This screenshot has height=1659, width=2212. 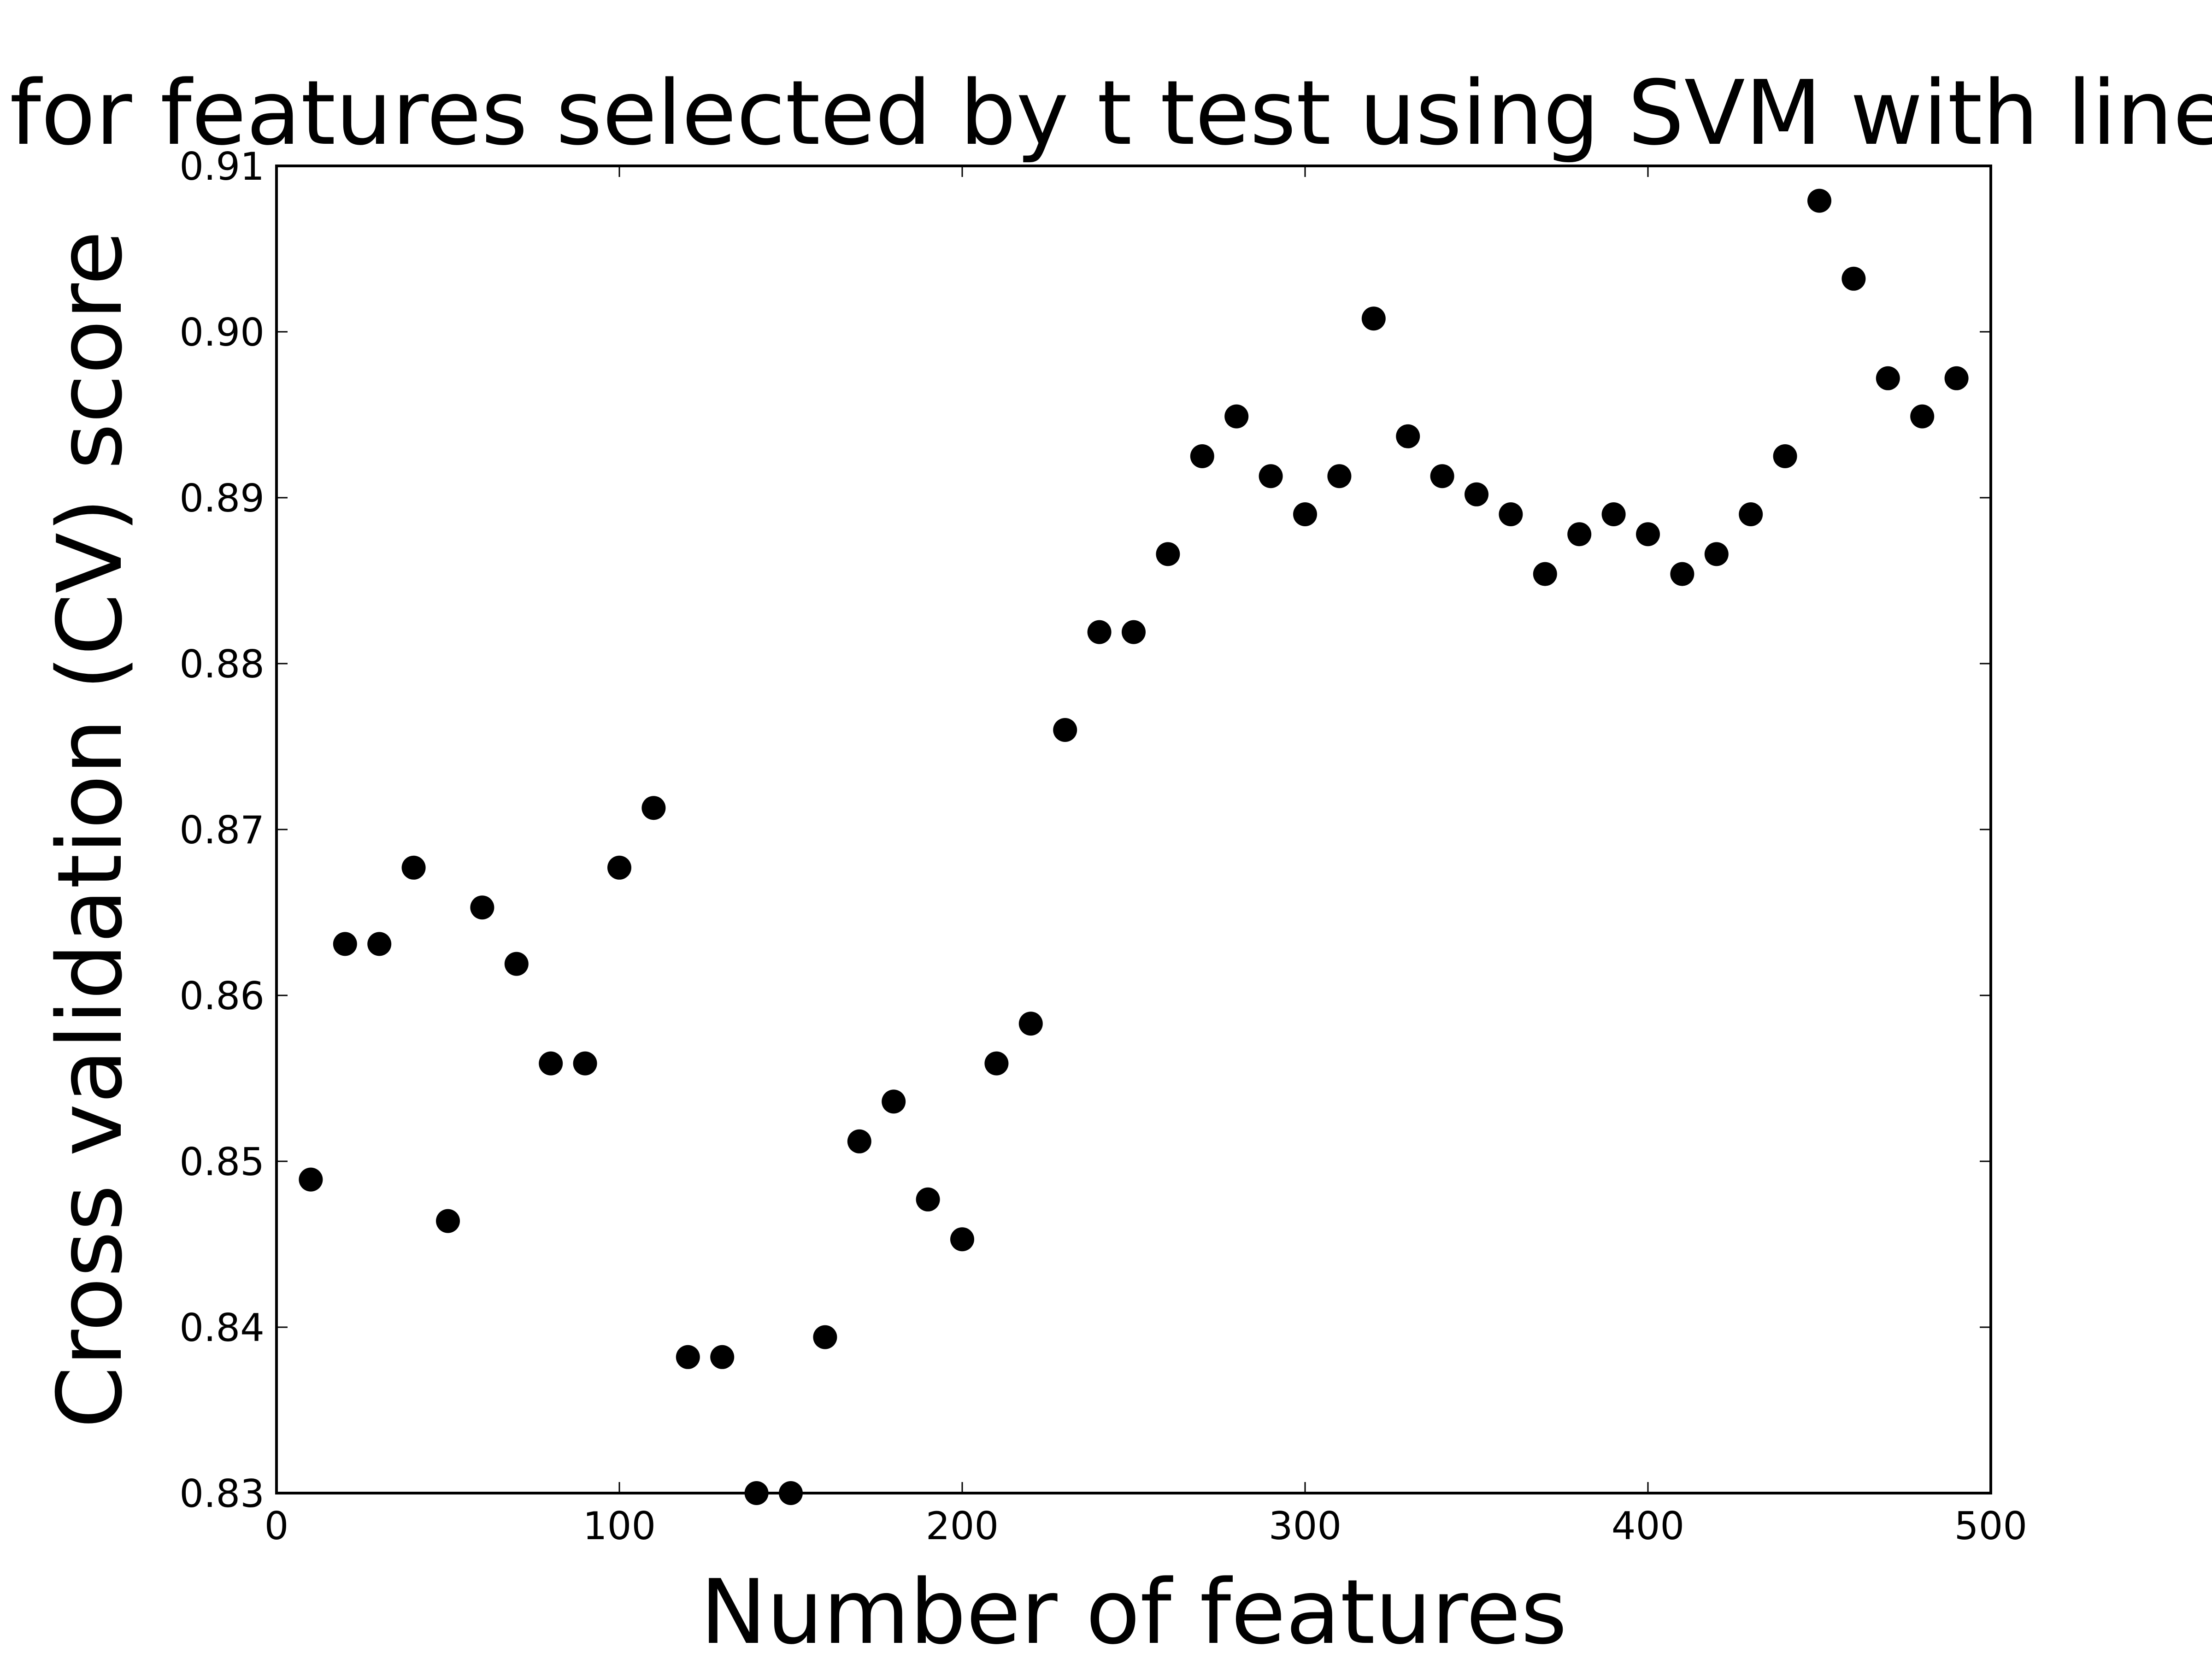 What do you see at coordinates (962, 1526) in the screenshot?
I see `x-tick-label: 200` at bounding box center [962, 1526].